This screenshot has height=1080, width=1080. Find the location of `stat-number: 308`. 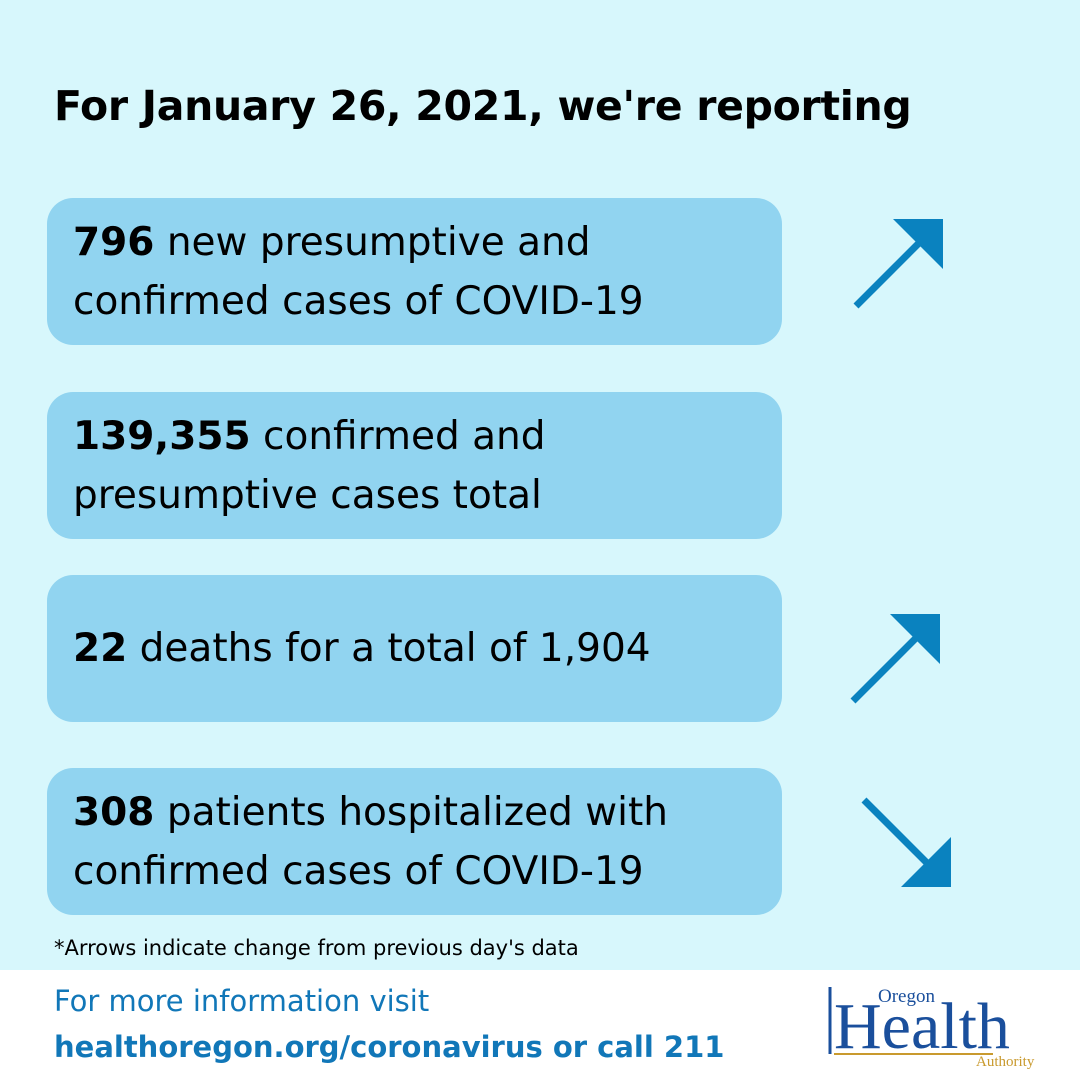

stat-number: 308 is located at coordinates (114, 812).